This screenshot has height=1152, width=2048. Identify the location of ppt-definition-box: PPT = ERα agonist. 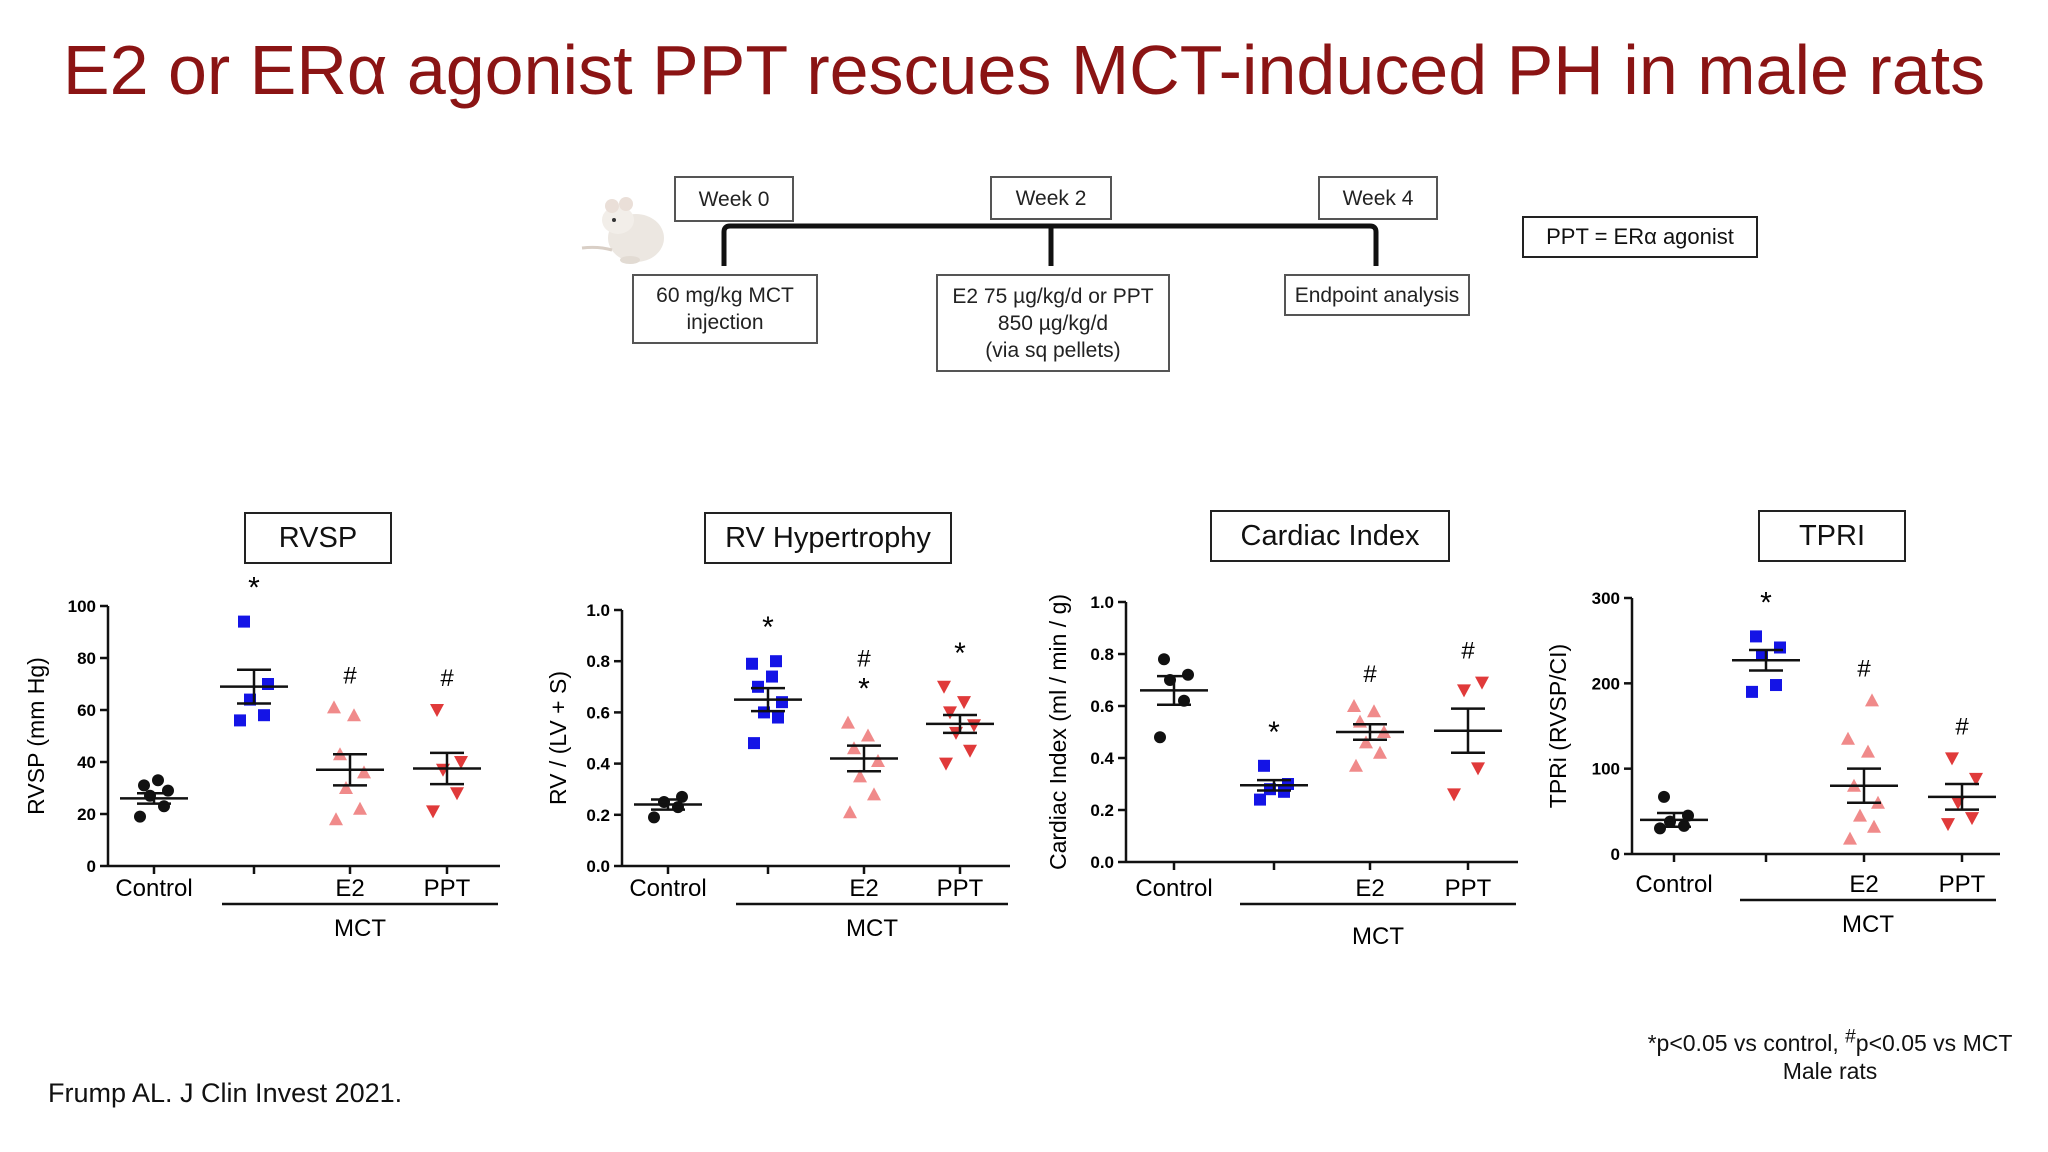
(1640, 237).